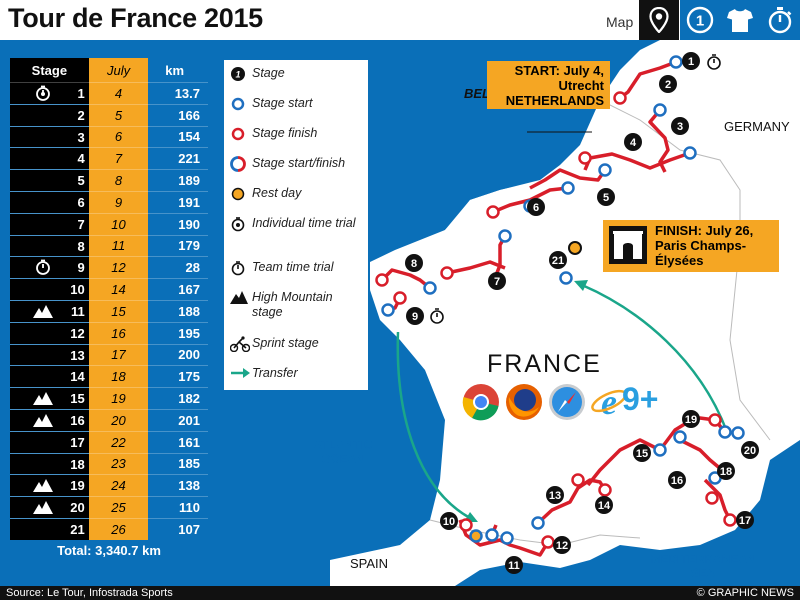 The height and width of the screenshot is (600, 800). What do you see at coordinates (49, 267) in the screenshot?
I see `stage-cell: 9` at bounding box center [49, 267].